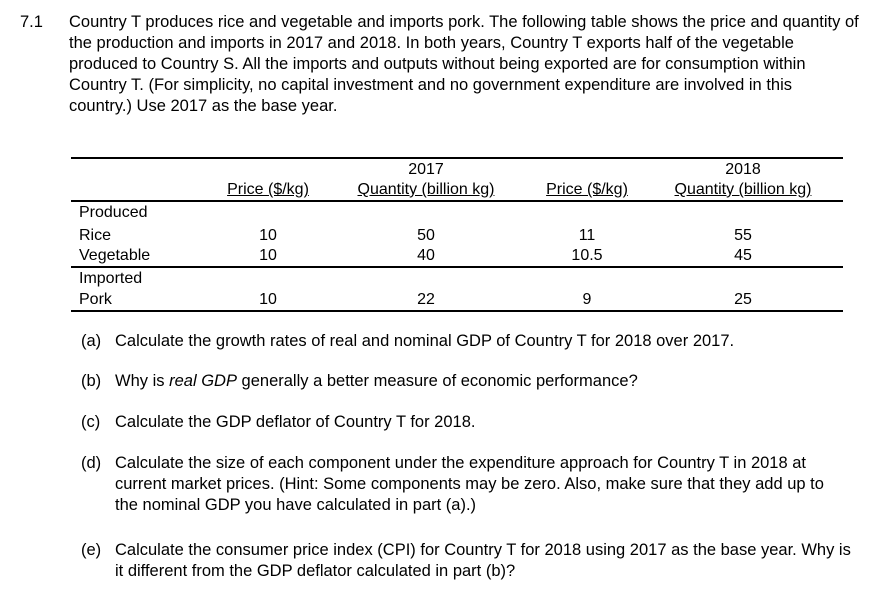 This screenshot has height=596, width=875. I want to click on part-b-text-before: Why is, so click(142, 381).